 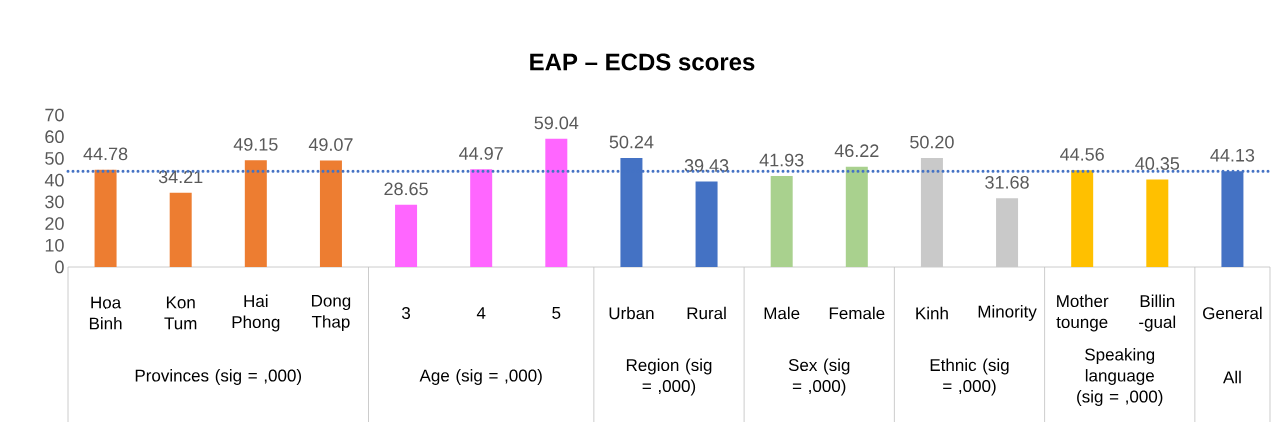 What do you see at coordinates (54, 223) in the screenshot?
I see `y-tick-label: 20` at bounding box center [54, 223].